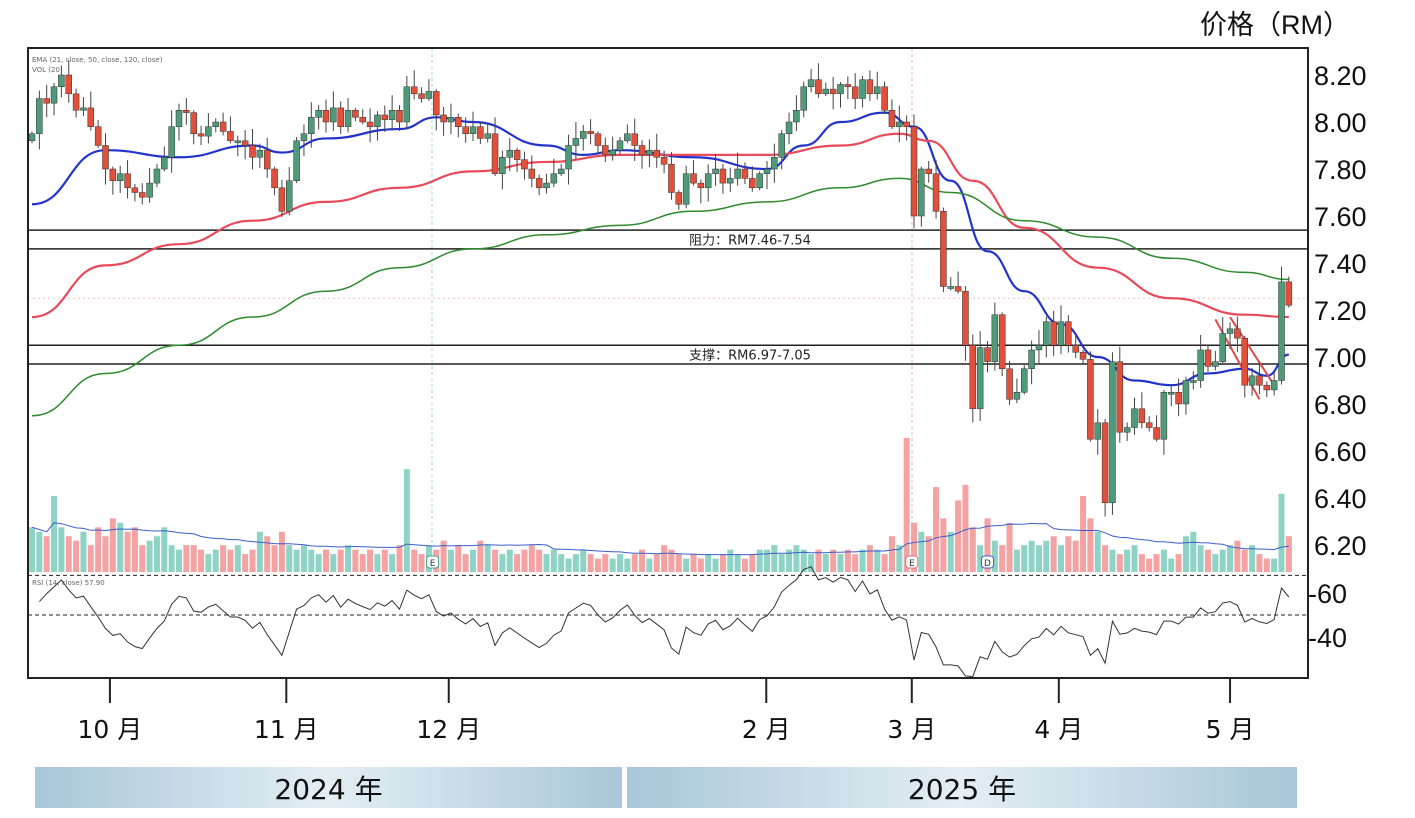  Describe the element at coordinates (1058, 729) in the screenshot. I see `x-tick-label: 4 月` at that location.